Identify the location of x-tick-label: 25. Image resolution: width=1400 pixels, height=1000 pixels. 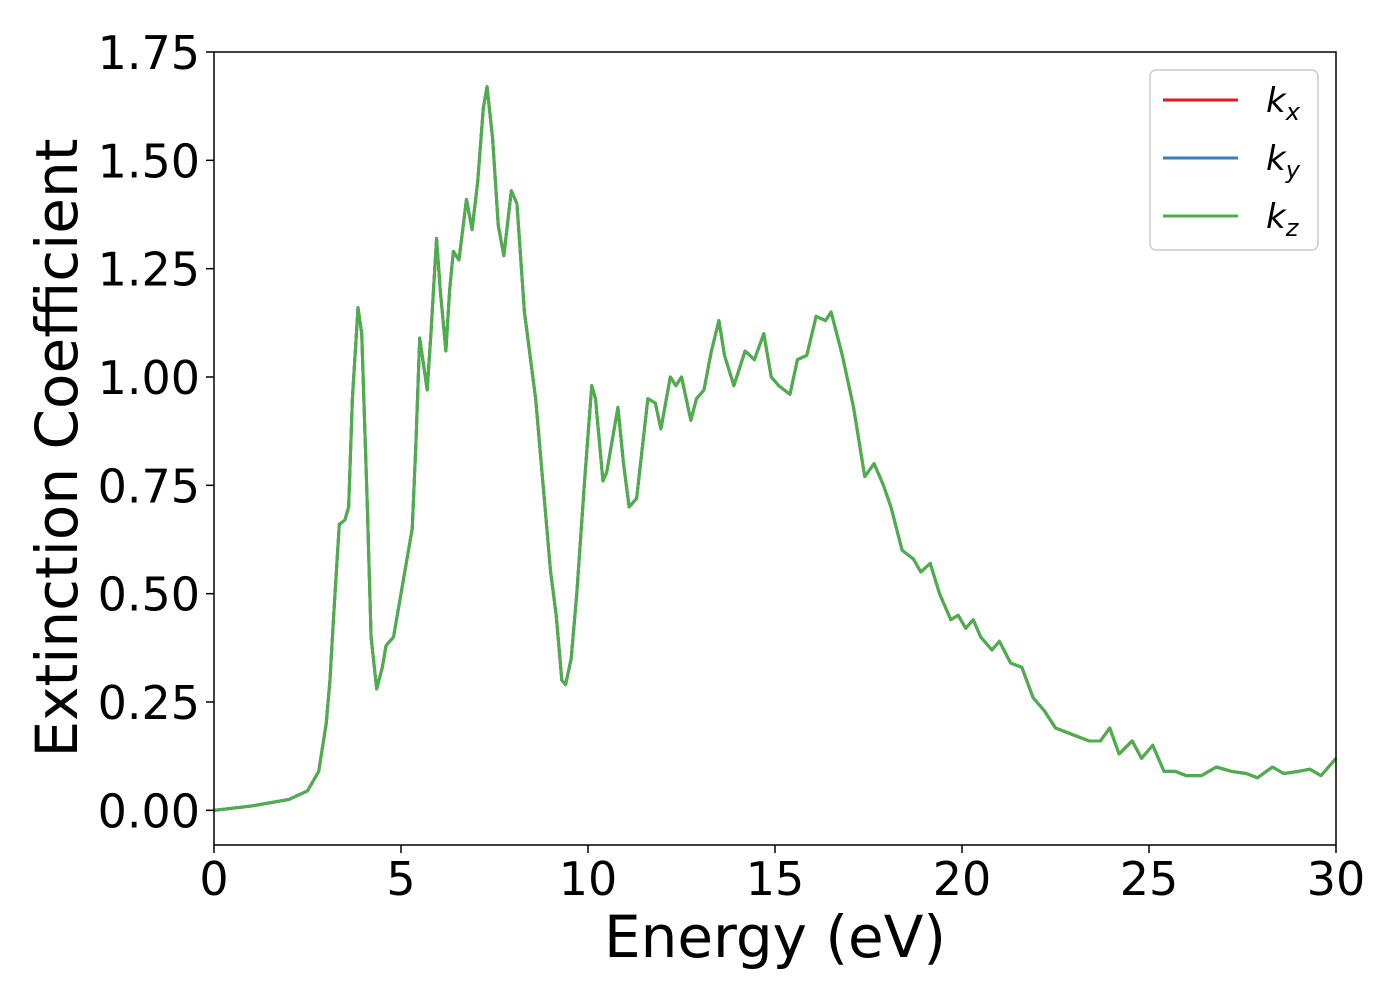
(1149, 879).